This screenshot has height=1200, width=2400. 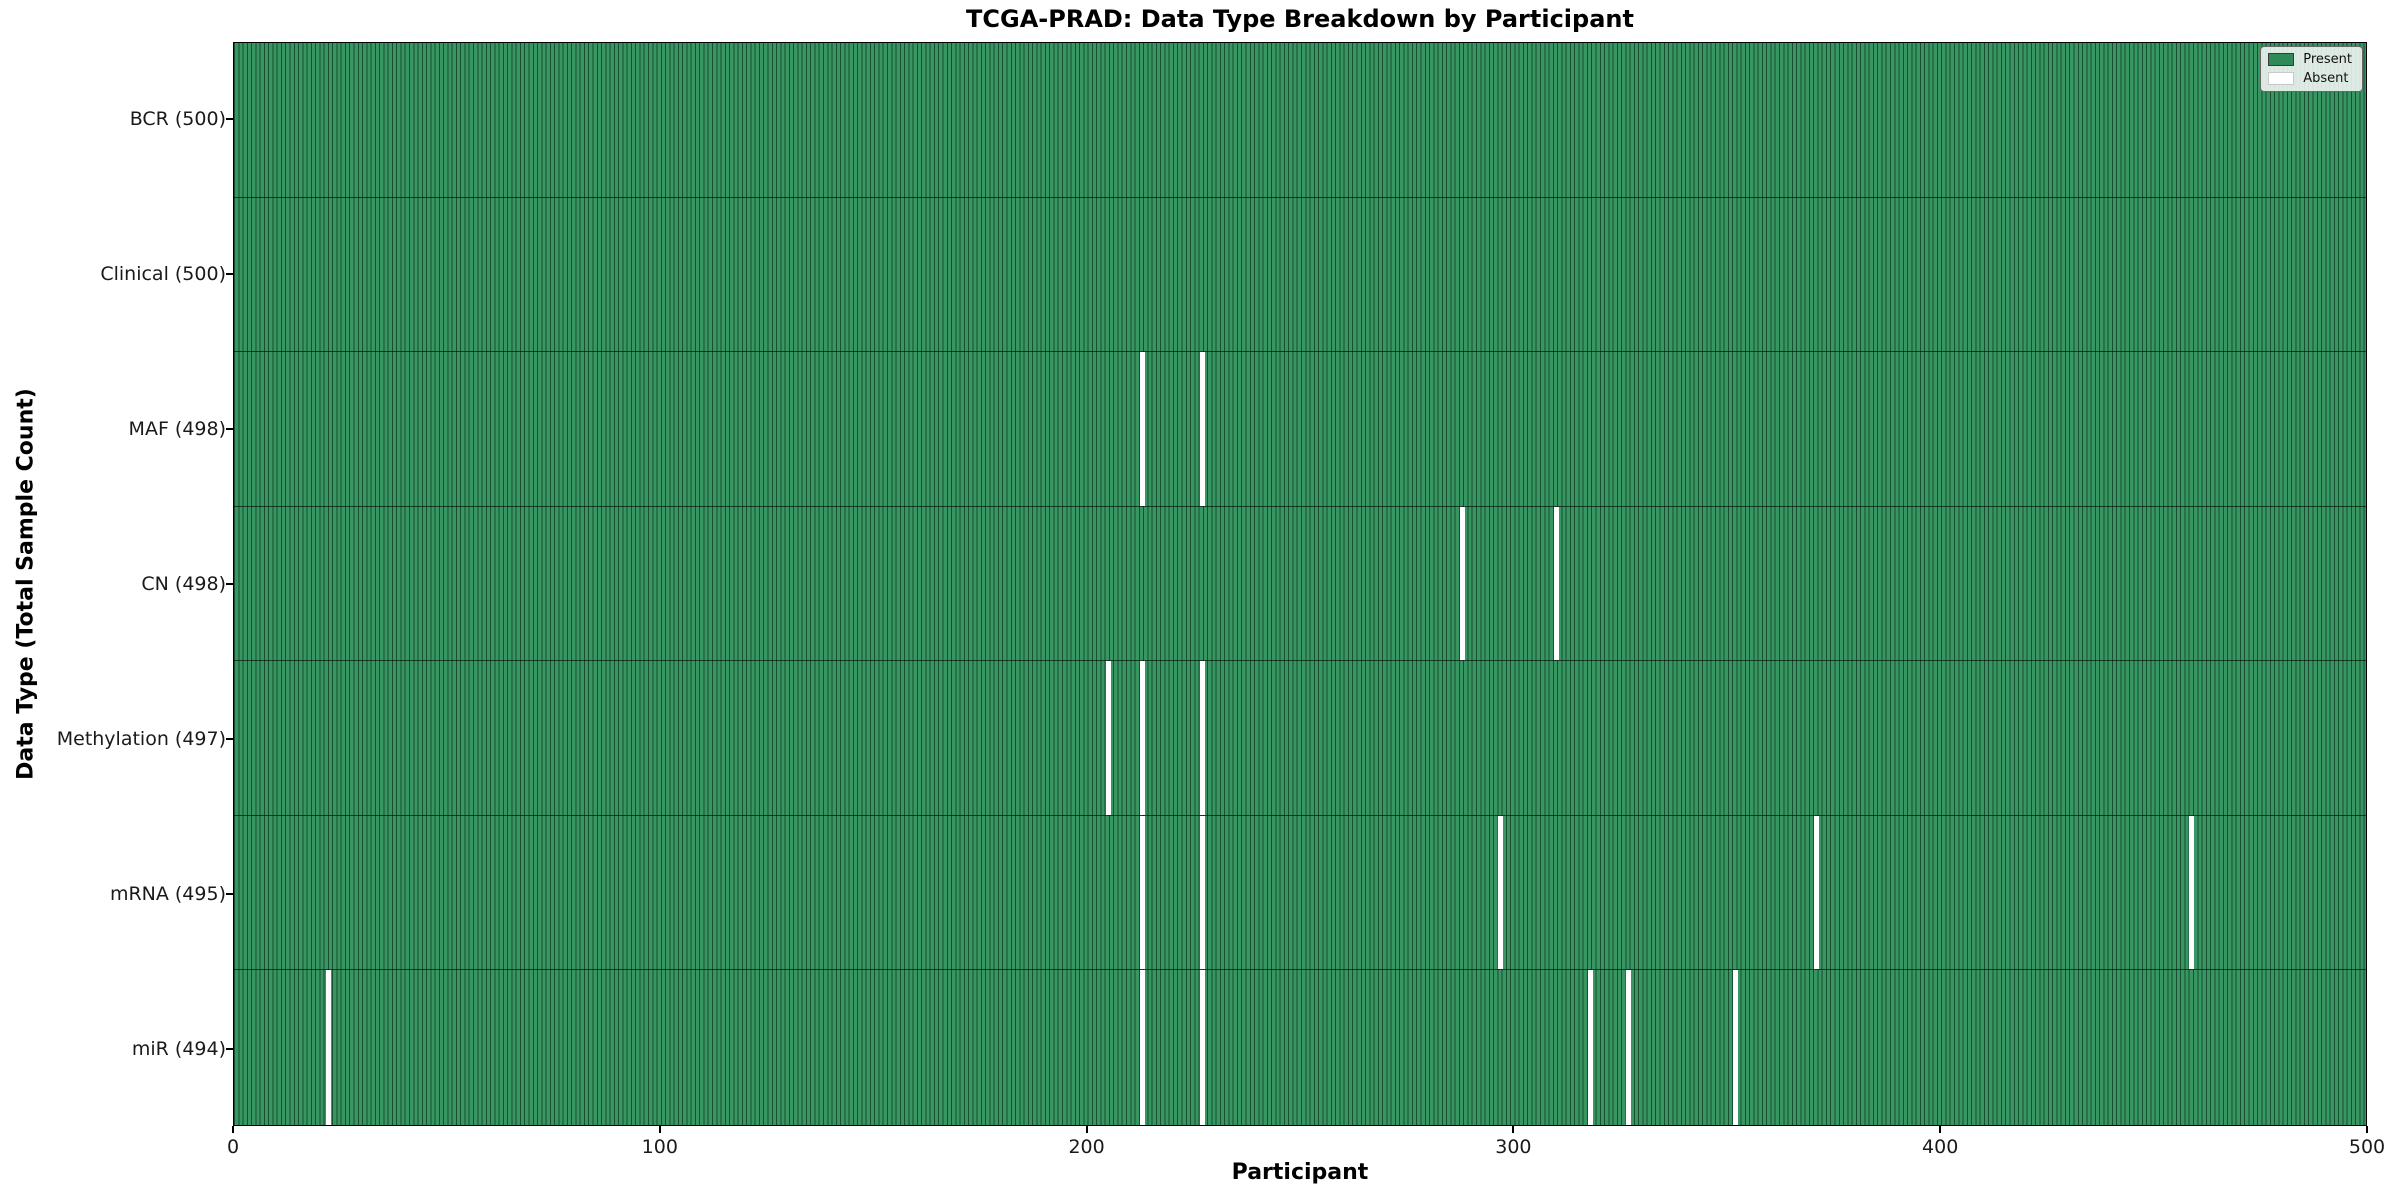 I want to click on x-tick-label-400: 400, so click(x=1940, y=1147).